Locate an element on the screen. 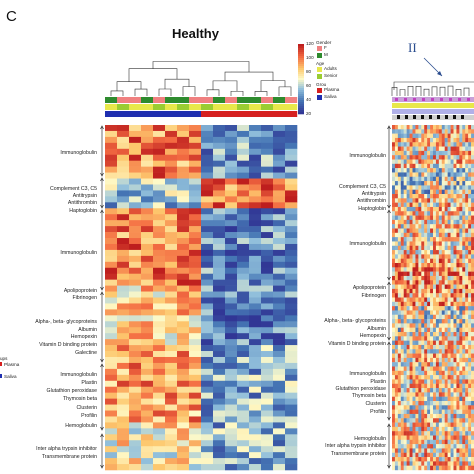  legend-tick-label: 100 is located at coordinates (310, 57).